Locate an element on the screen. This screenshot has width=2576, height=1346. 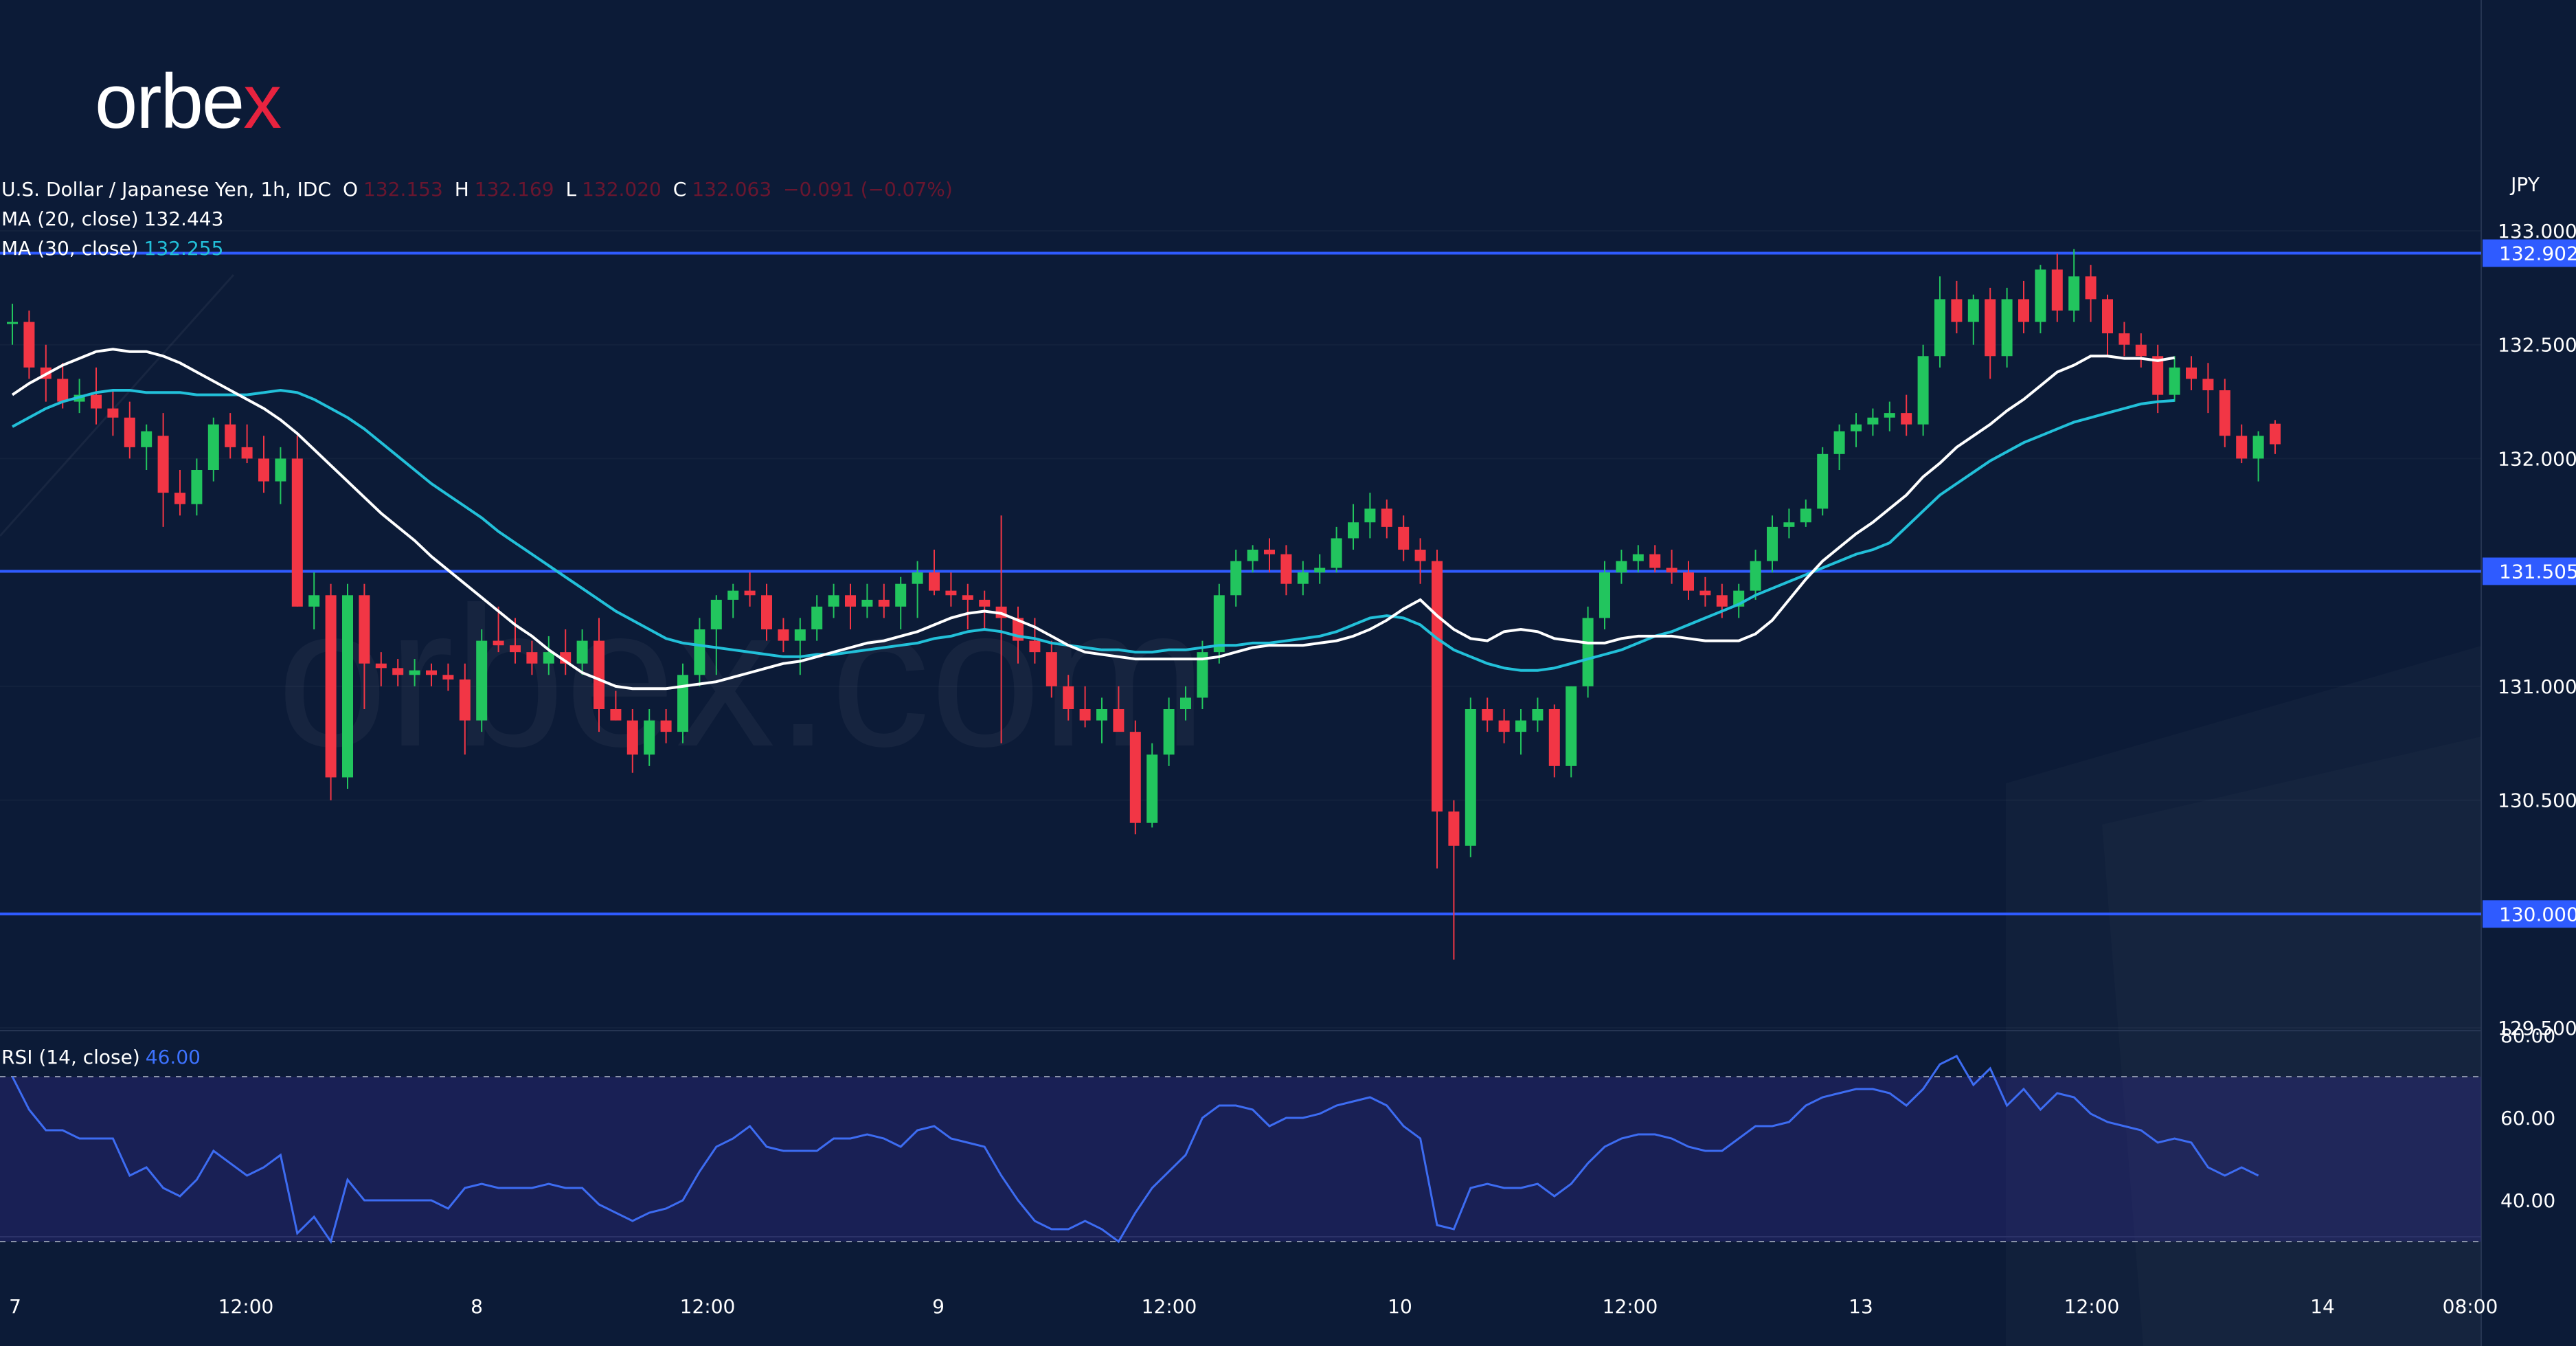
time-axis: 7 12:00 8 12:00 9 12:00 10 12:00 13 12:00 14 08:00 is located at coordinates (1253, 1306).